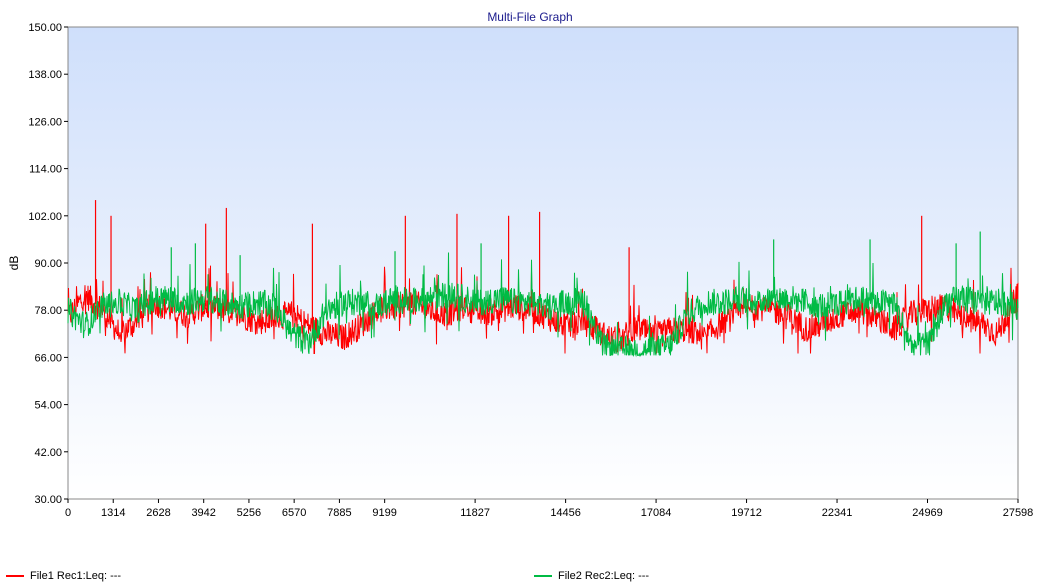 Image resolution: width=1063 pixels, height=585 pixels. What do you see at coordinates (656, 513) in the screenshot?
I see `x-tick-label: 17084` at bounding box center [656, 513].